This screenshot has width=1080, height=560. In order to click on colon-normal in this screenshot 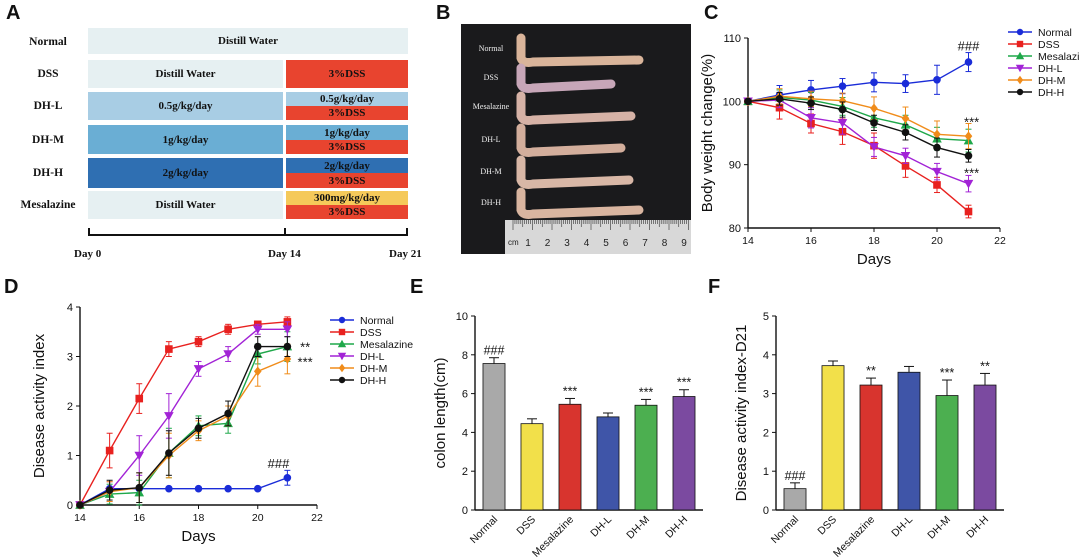, I will do `click(580, 50)`.